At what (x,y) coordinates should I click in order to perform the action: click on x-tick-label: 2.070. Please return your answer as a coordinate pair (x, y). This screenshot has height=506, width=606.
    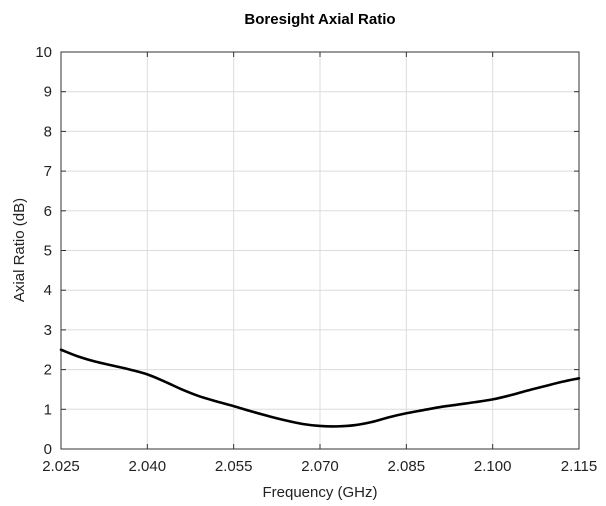
    Looking at the image, I should click on (320, 466).